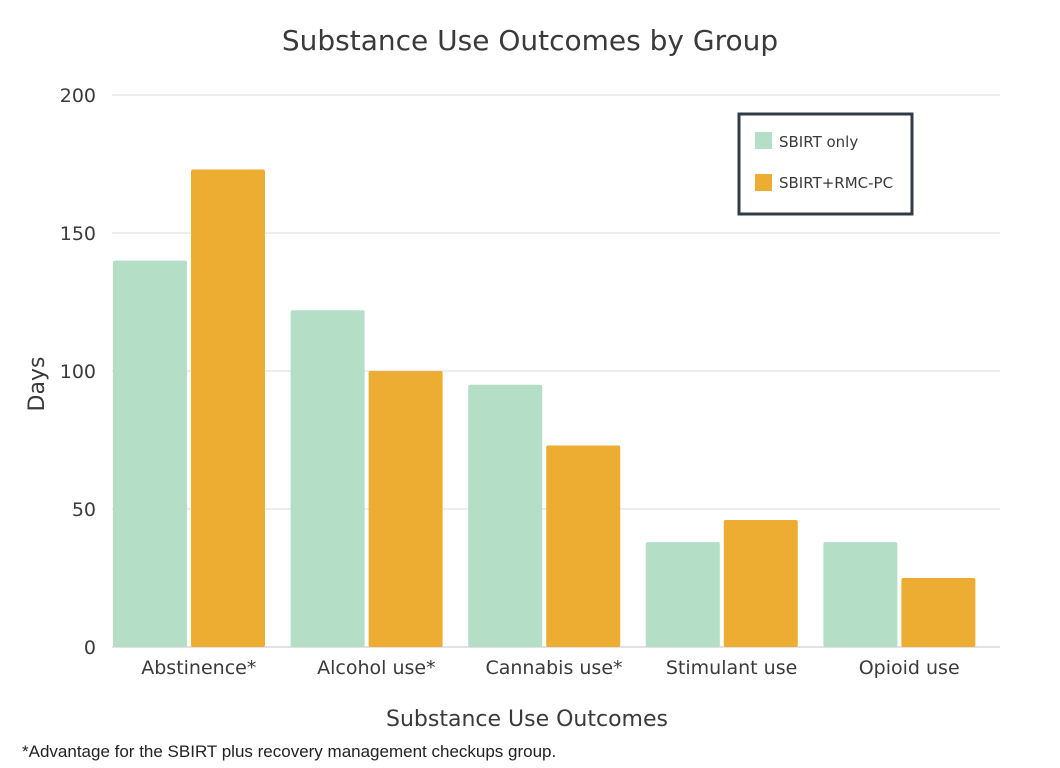 The image size is (1060, 768). I want to click on y-tick-label: 100, so click(78, 372).